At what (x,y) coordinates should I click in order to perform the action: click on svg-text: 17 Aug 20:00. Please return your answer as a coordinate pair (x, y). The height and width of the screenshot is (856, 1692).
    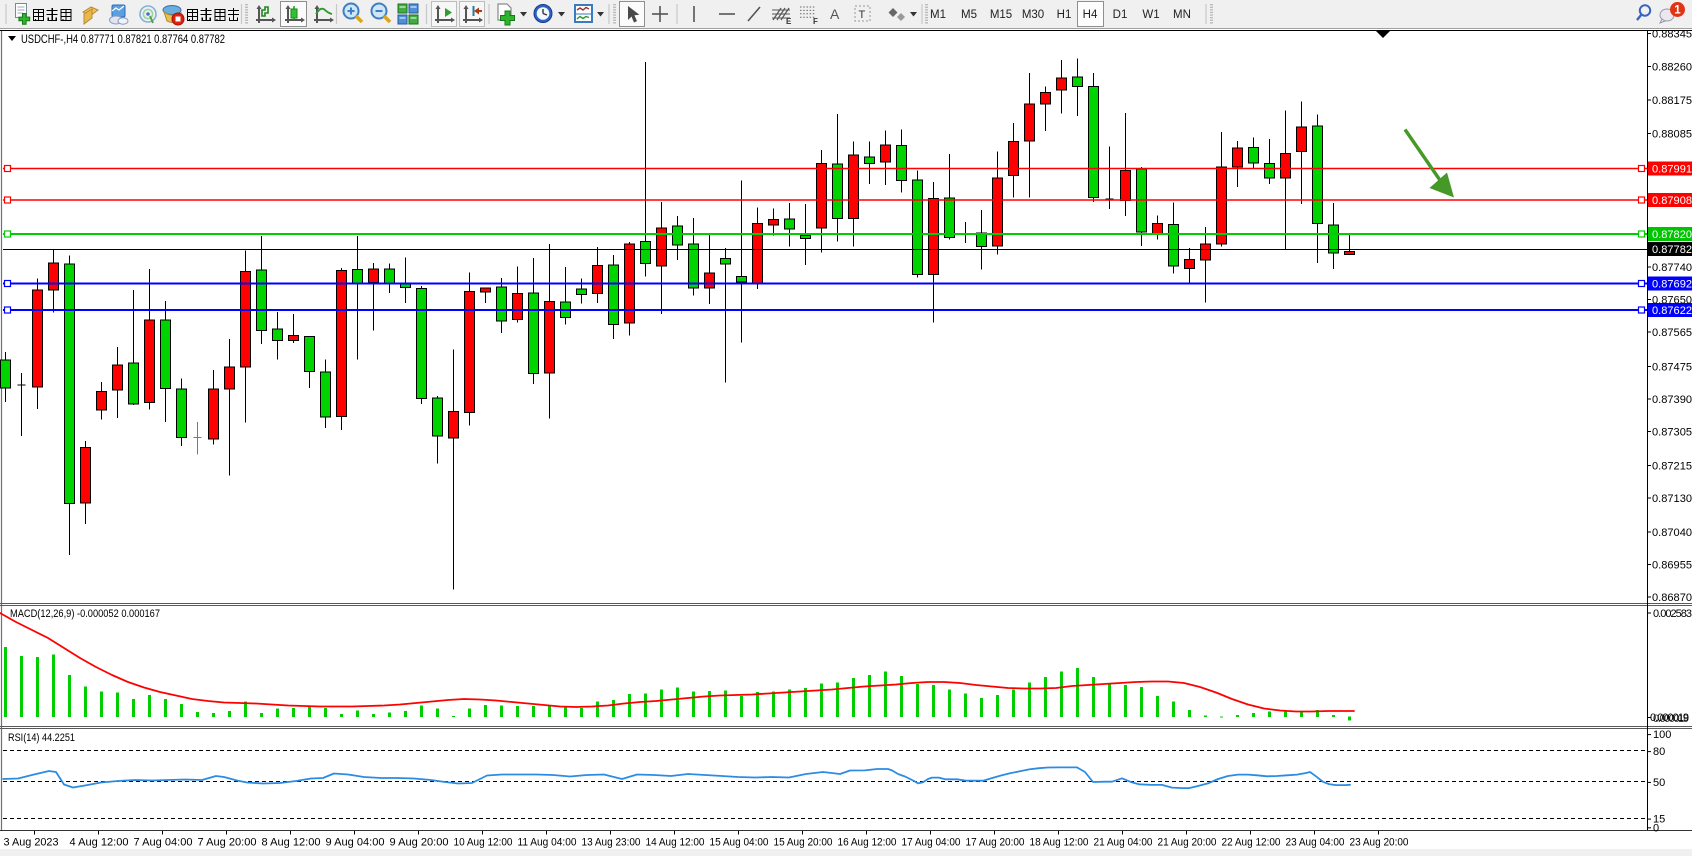
    Looking at the image, I should click on (995, 843).